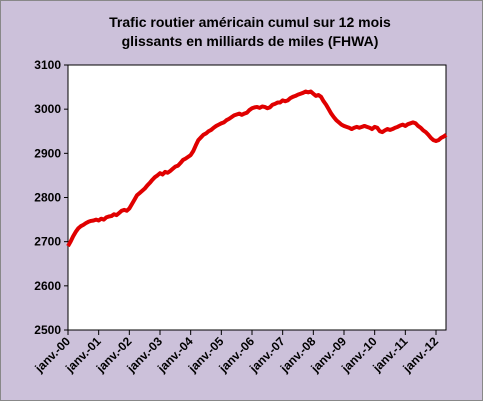 The image size is (483, 406). I want to click on y-tick-label: 2900, so click(47, 153).